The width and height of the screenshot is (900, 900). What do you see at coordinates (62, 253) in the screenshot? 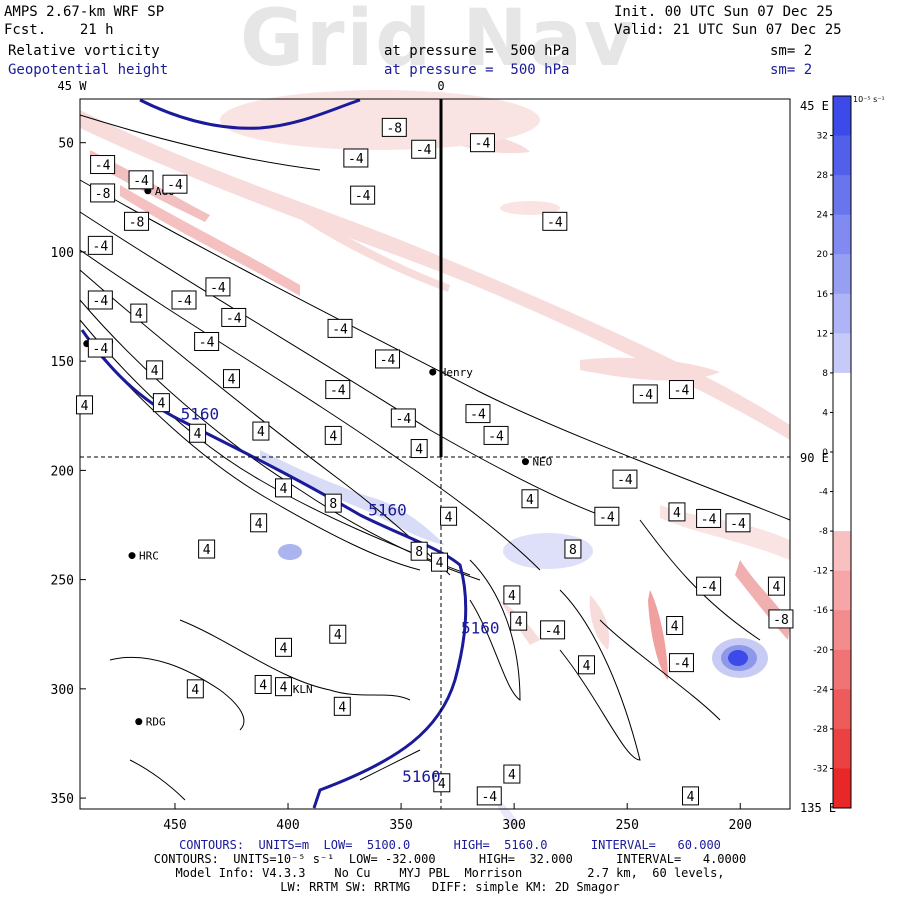
I see `y-tick-label: 100` at bounding box center [62, 253].